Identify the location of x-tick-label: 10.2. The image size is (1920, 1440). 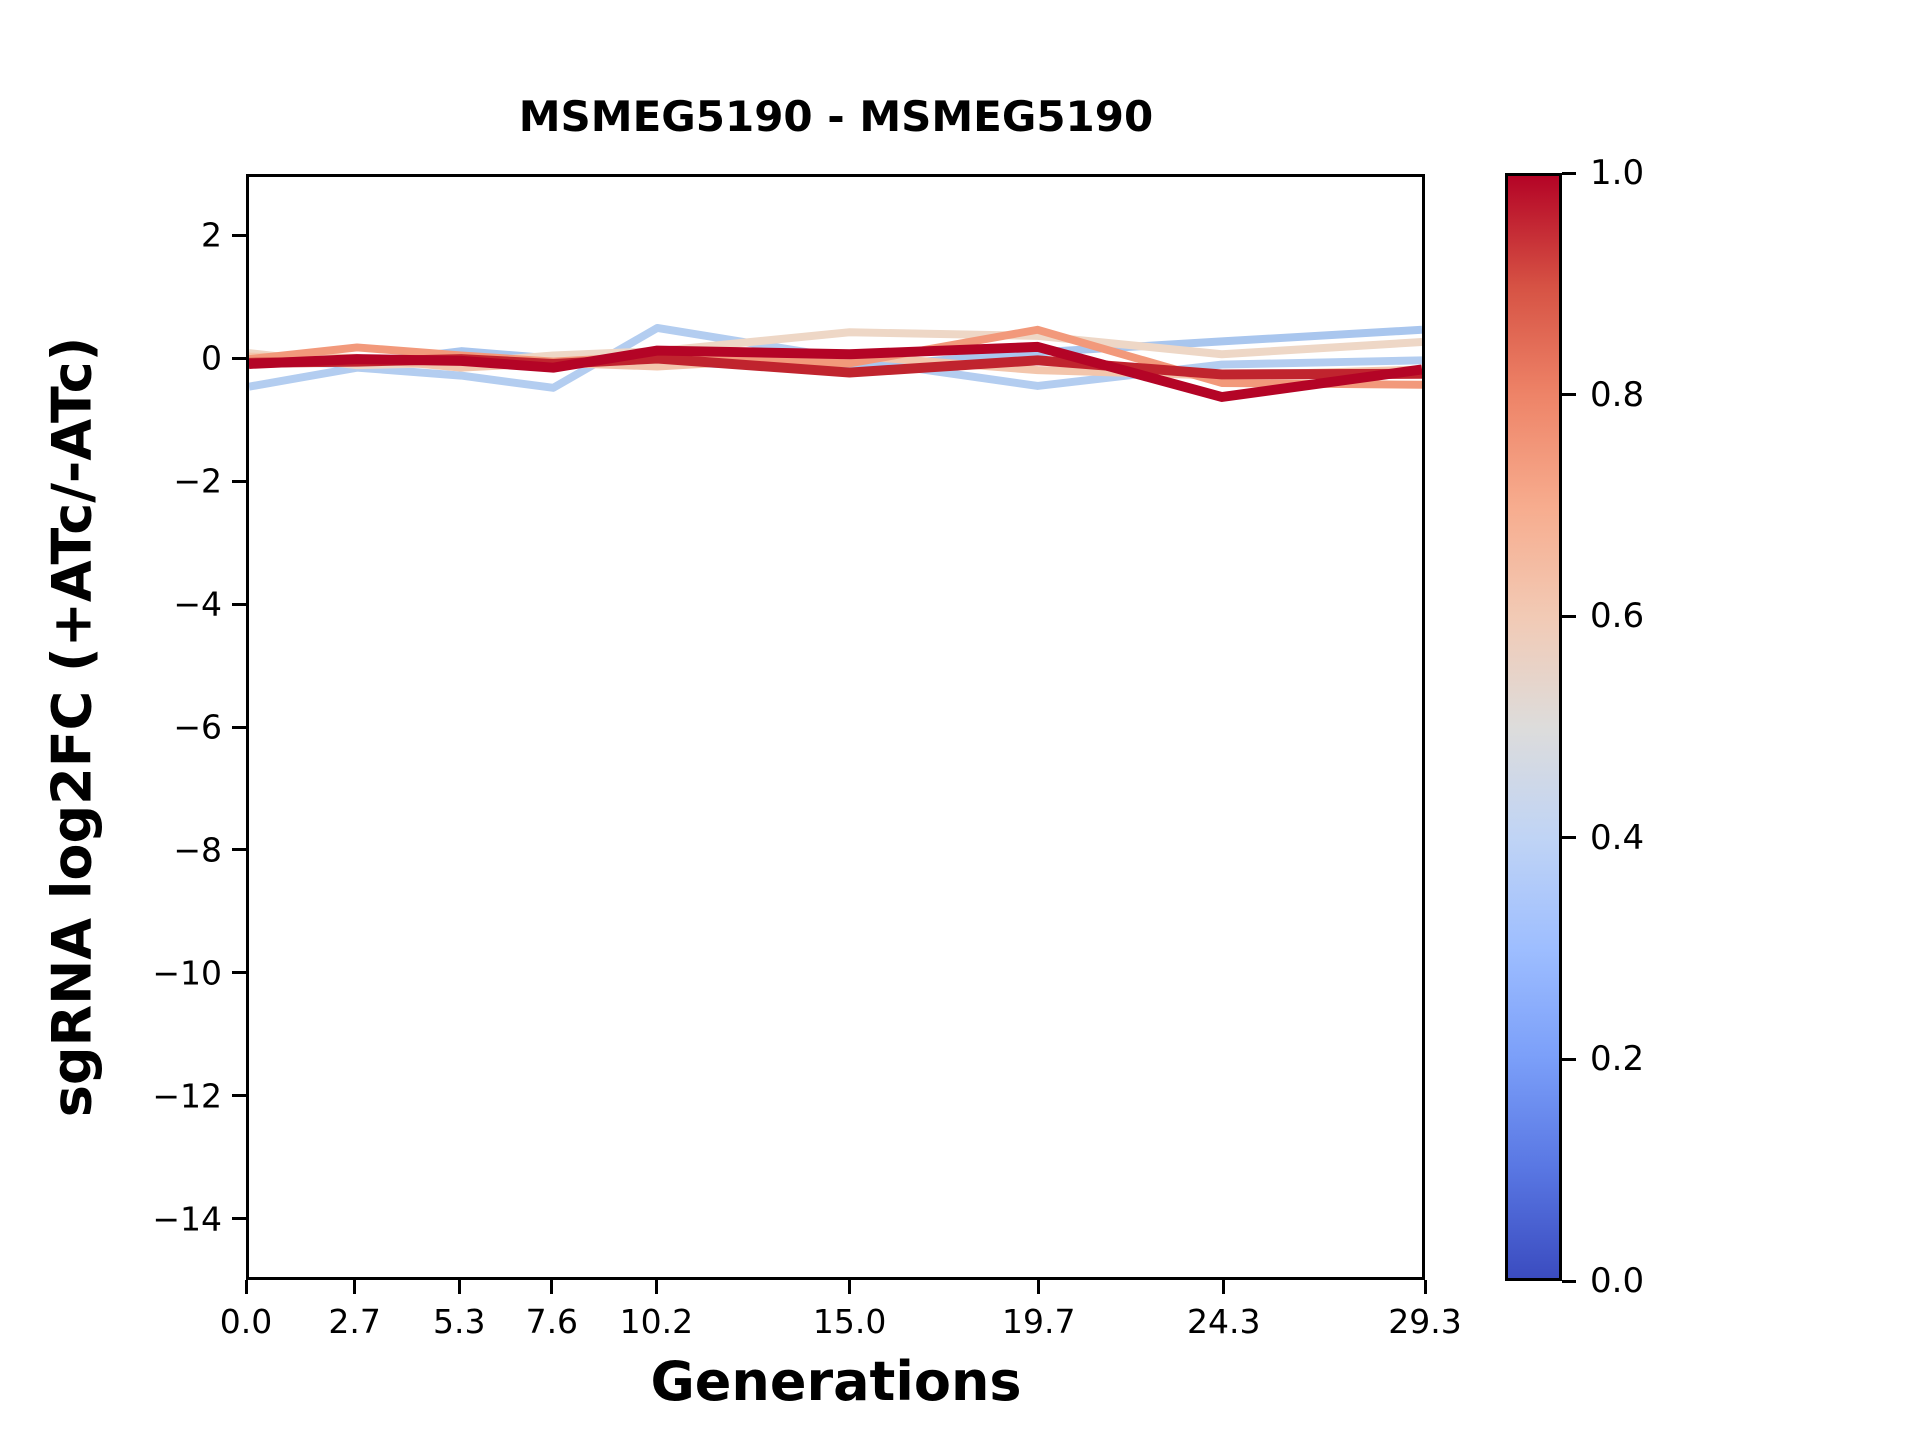
(656, 1321).